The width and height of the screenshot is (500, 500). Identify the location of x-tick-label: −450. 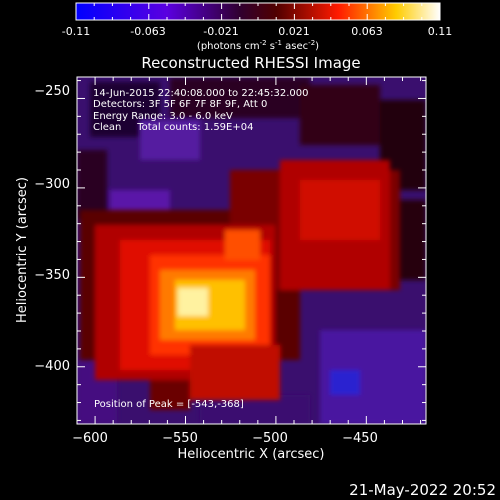
(360, 438).